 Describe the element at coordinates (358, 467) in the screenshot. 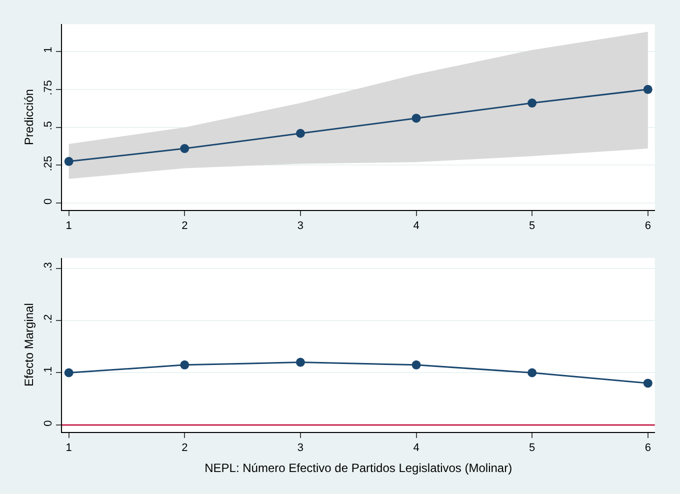

I see `x-axis-title: NEPL: Número Efectivo de Partidos Legislativos (Molinar)` at that location.